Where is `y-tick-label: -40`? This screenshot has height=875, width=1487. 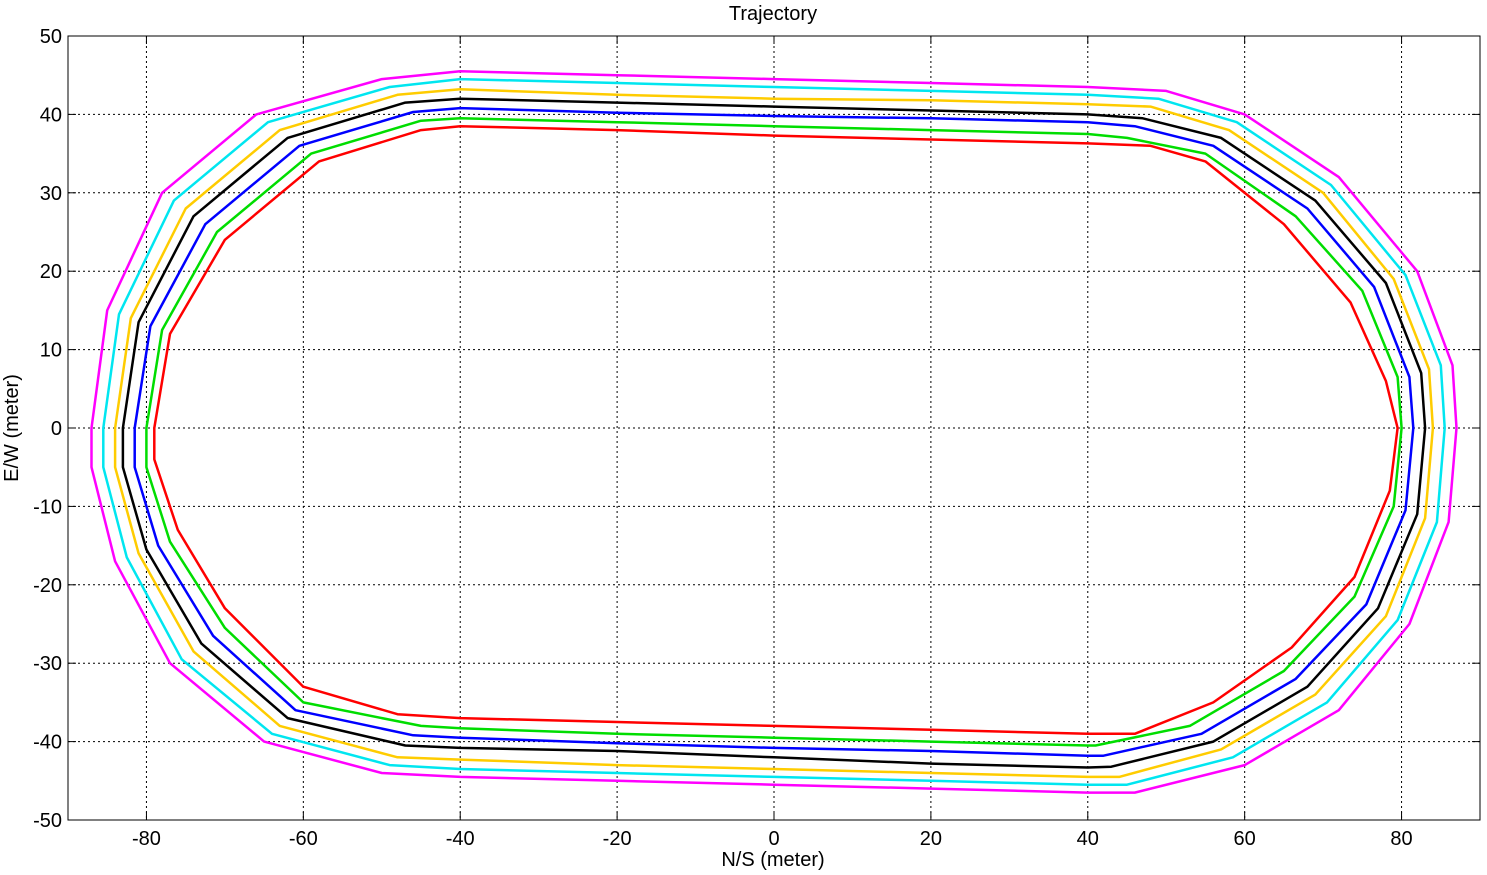 y-tick-label: -40 is located at coordinates (47, 743).